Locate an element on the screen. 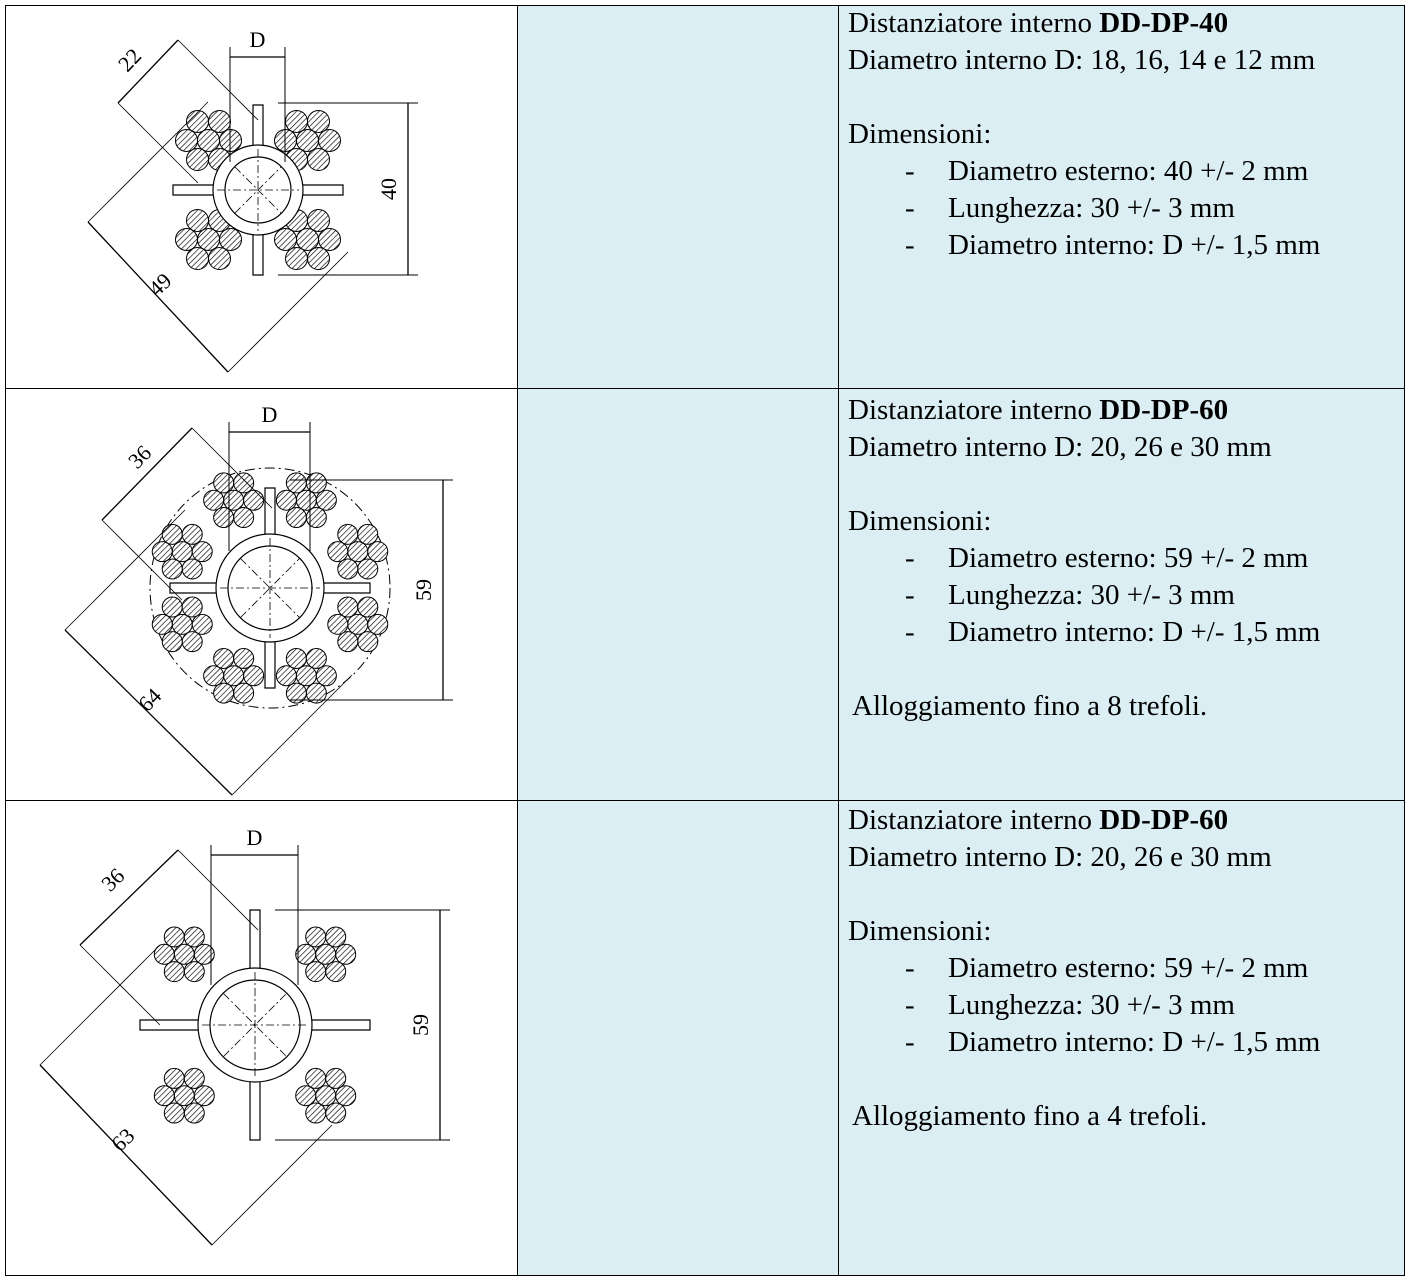 The height and width of the screenshot is (1280, 1409). title-line: Distanziatore interno DD-DP-40 is located at coordinates (1084, 23).